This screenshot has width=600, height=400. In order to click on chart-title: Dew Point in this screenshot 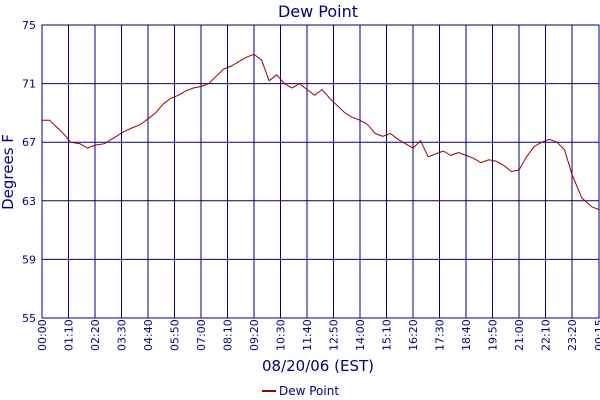, I will do `click(318, 11)`.